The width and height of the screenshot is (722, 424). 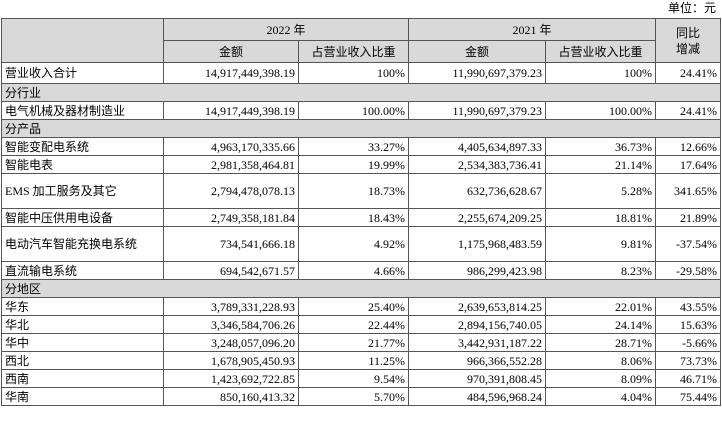 What do you see at coordinates (477, 270) in the screenshot?
I see `value-cell: 986,299,423.98` at bounding box center [477, 270].